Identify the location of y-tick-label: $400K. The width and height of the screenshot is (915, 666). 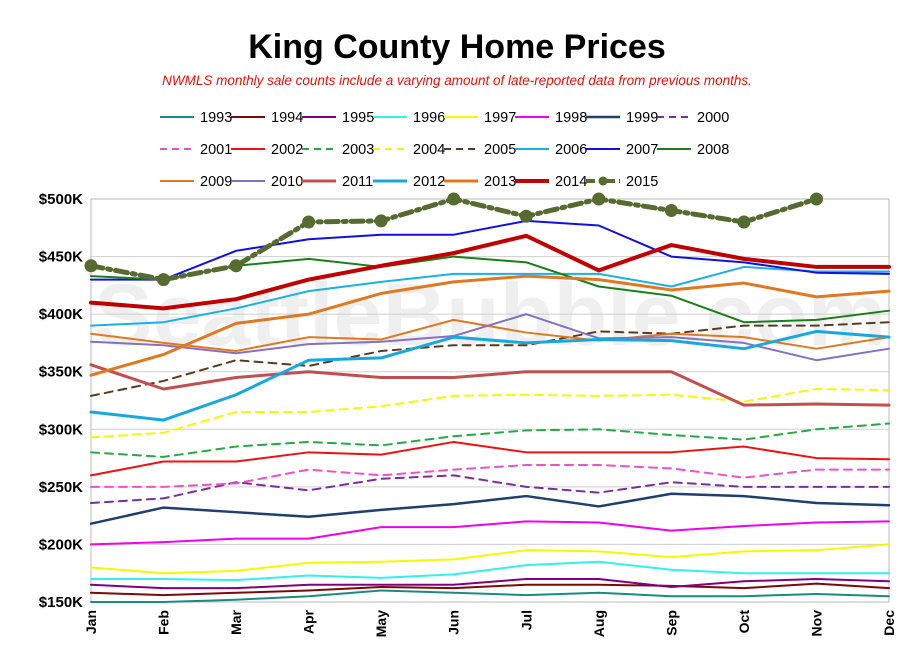
(61, 314).